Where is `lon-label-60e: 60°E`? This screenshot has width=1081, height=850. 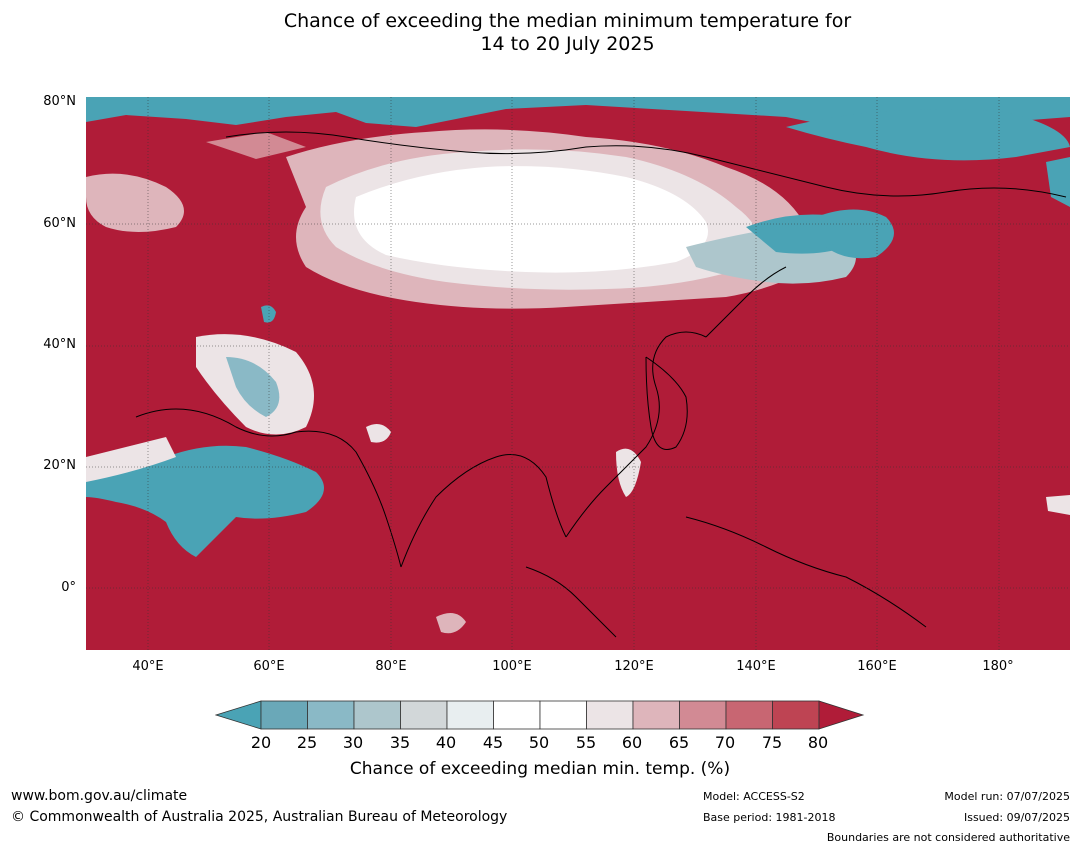
lon-label-60e: 60°E is located at coordinates (269, 666).